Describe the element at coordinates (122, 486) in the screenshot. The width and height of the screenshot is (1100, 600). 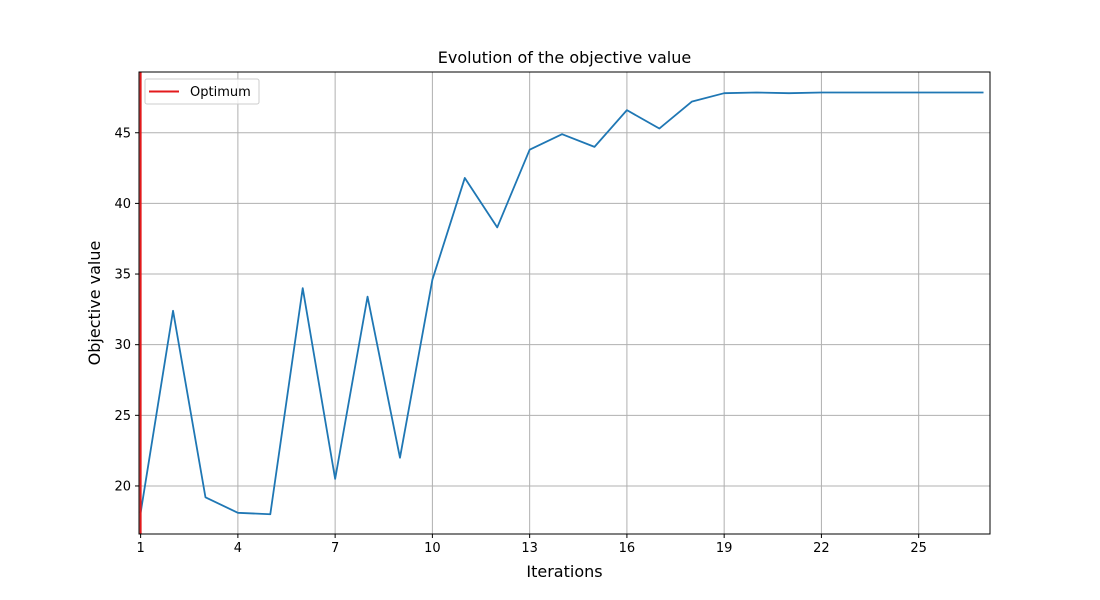
I see `y-tick-label: 20` at that location.